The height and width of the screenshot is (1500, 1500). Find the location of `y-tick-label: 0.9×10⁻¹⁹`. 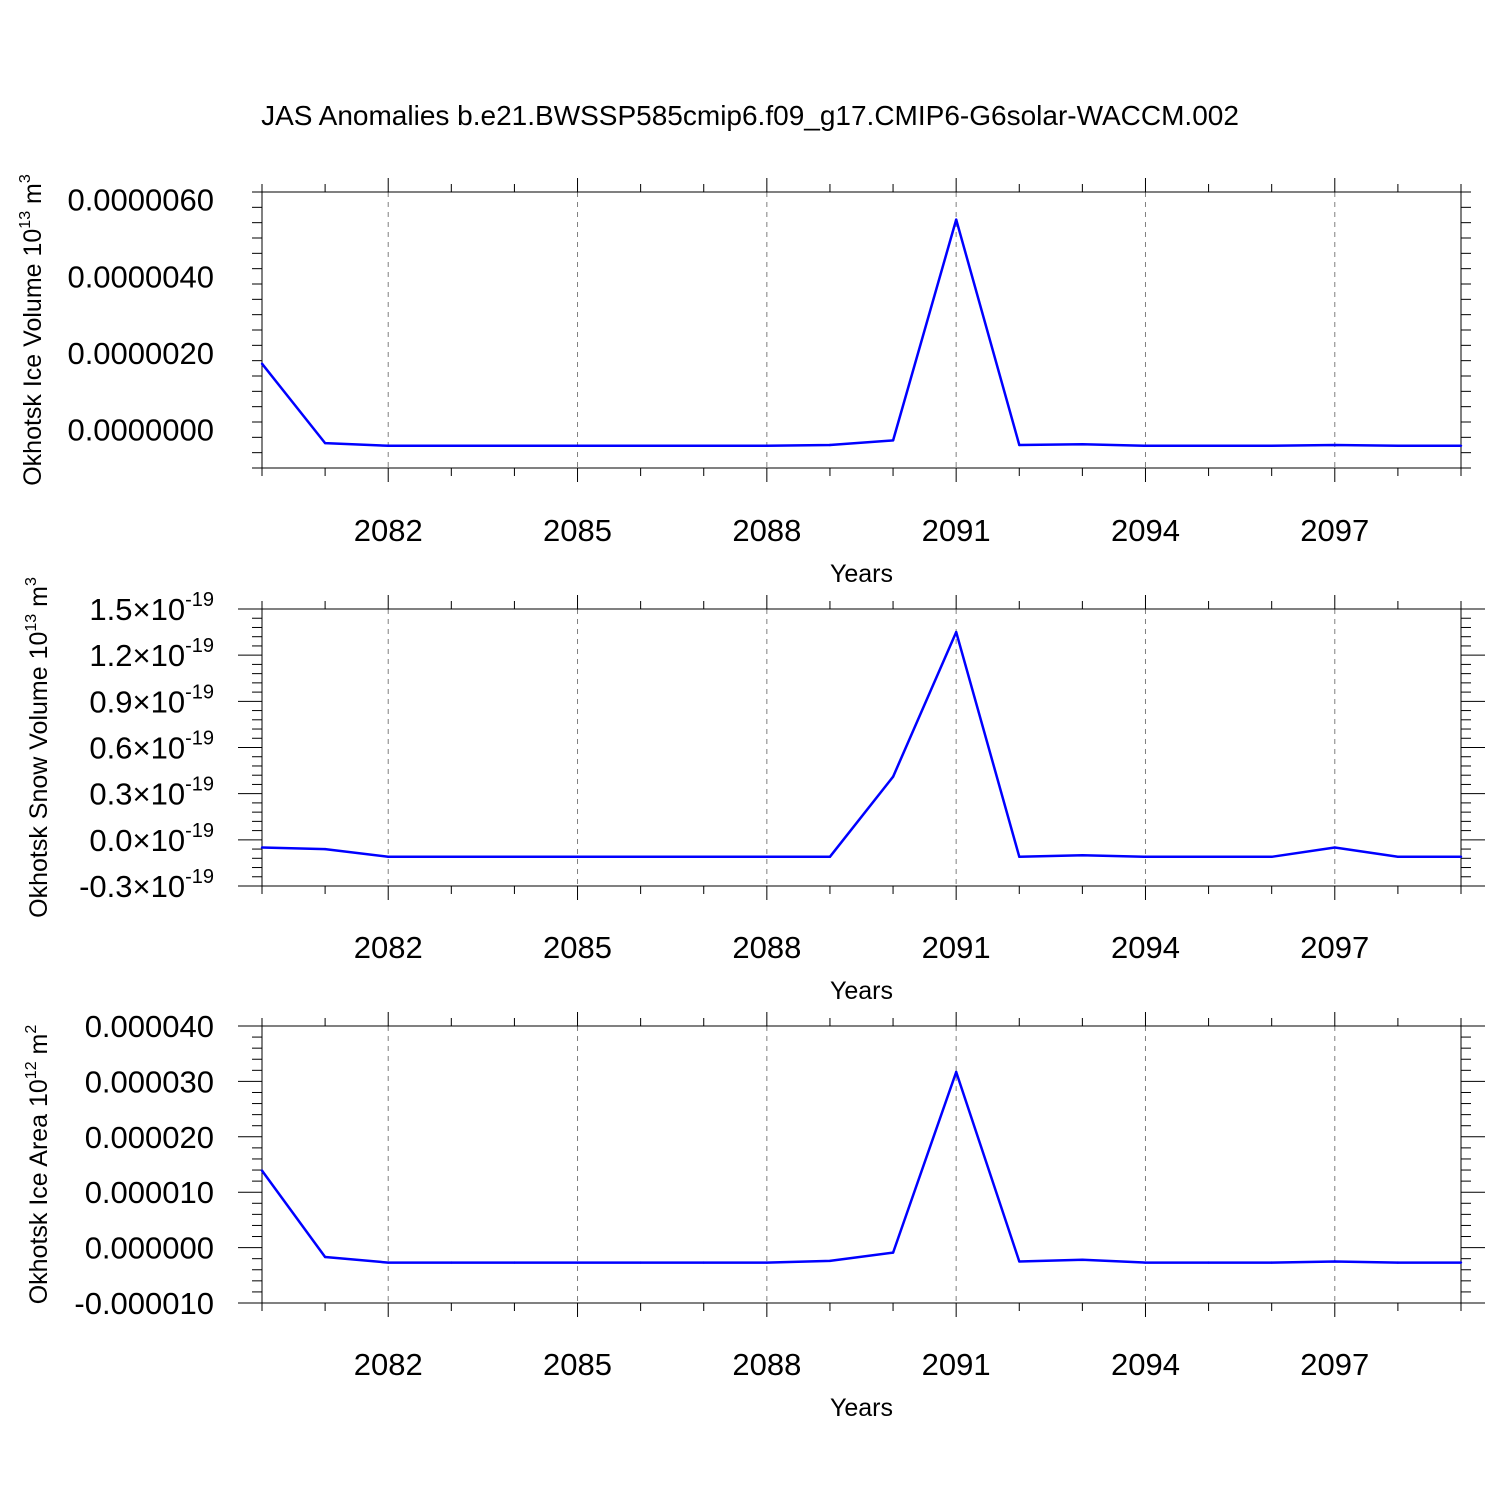

y-tick-label: 0.9×10⁻¹⁹ is located at coordinates (151, 700).